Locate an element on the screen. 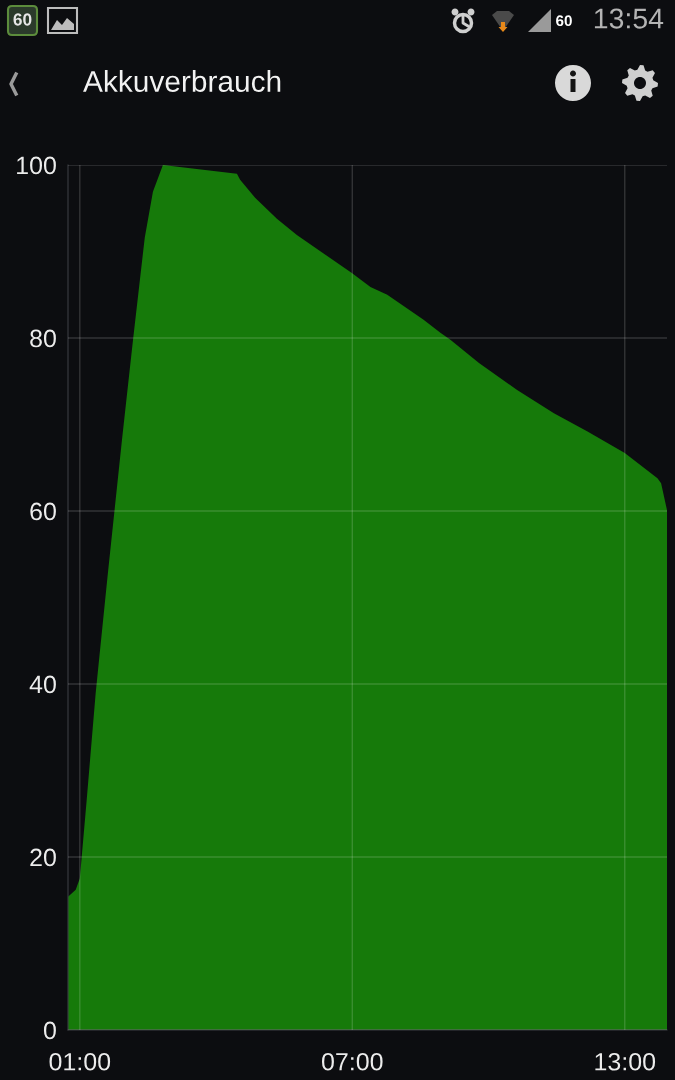 The width and height of the screenshot is (675, 1080). y-tick-label: 80 is located at coordinates (43, 338).